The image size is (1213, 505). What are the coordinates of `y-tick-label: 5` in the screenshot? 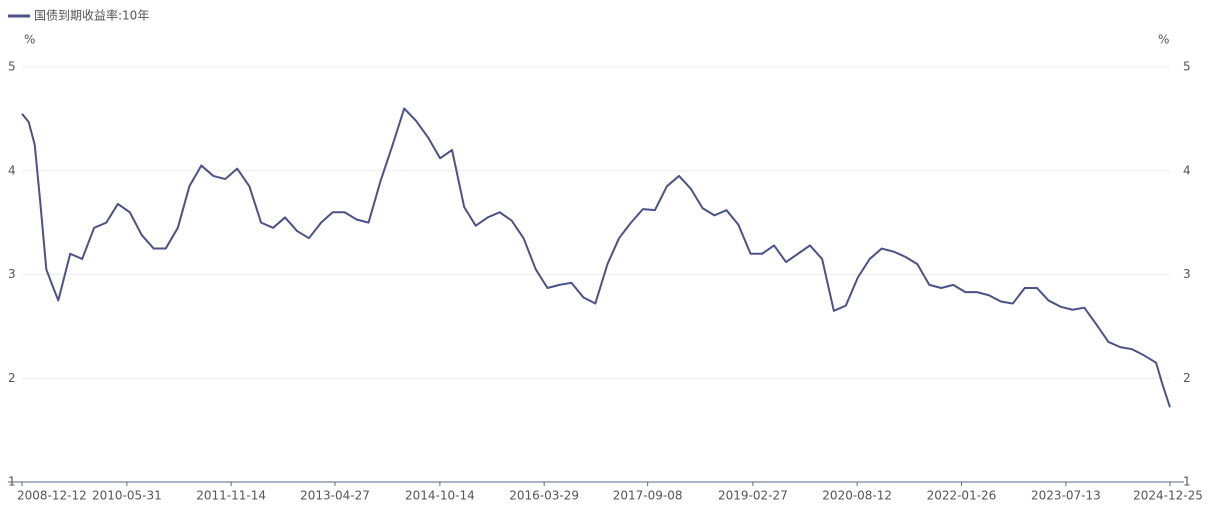 It's located at (12, 67).